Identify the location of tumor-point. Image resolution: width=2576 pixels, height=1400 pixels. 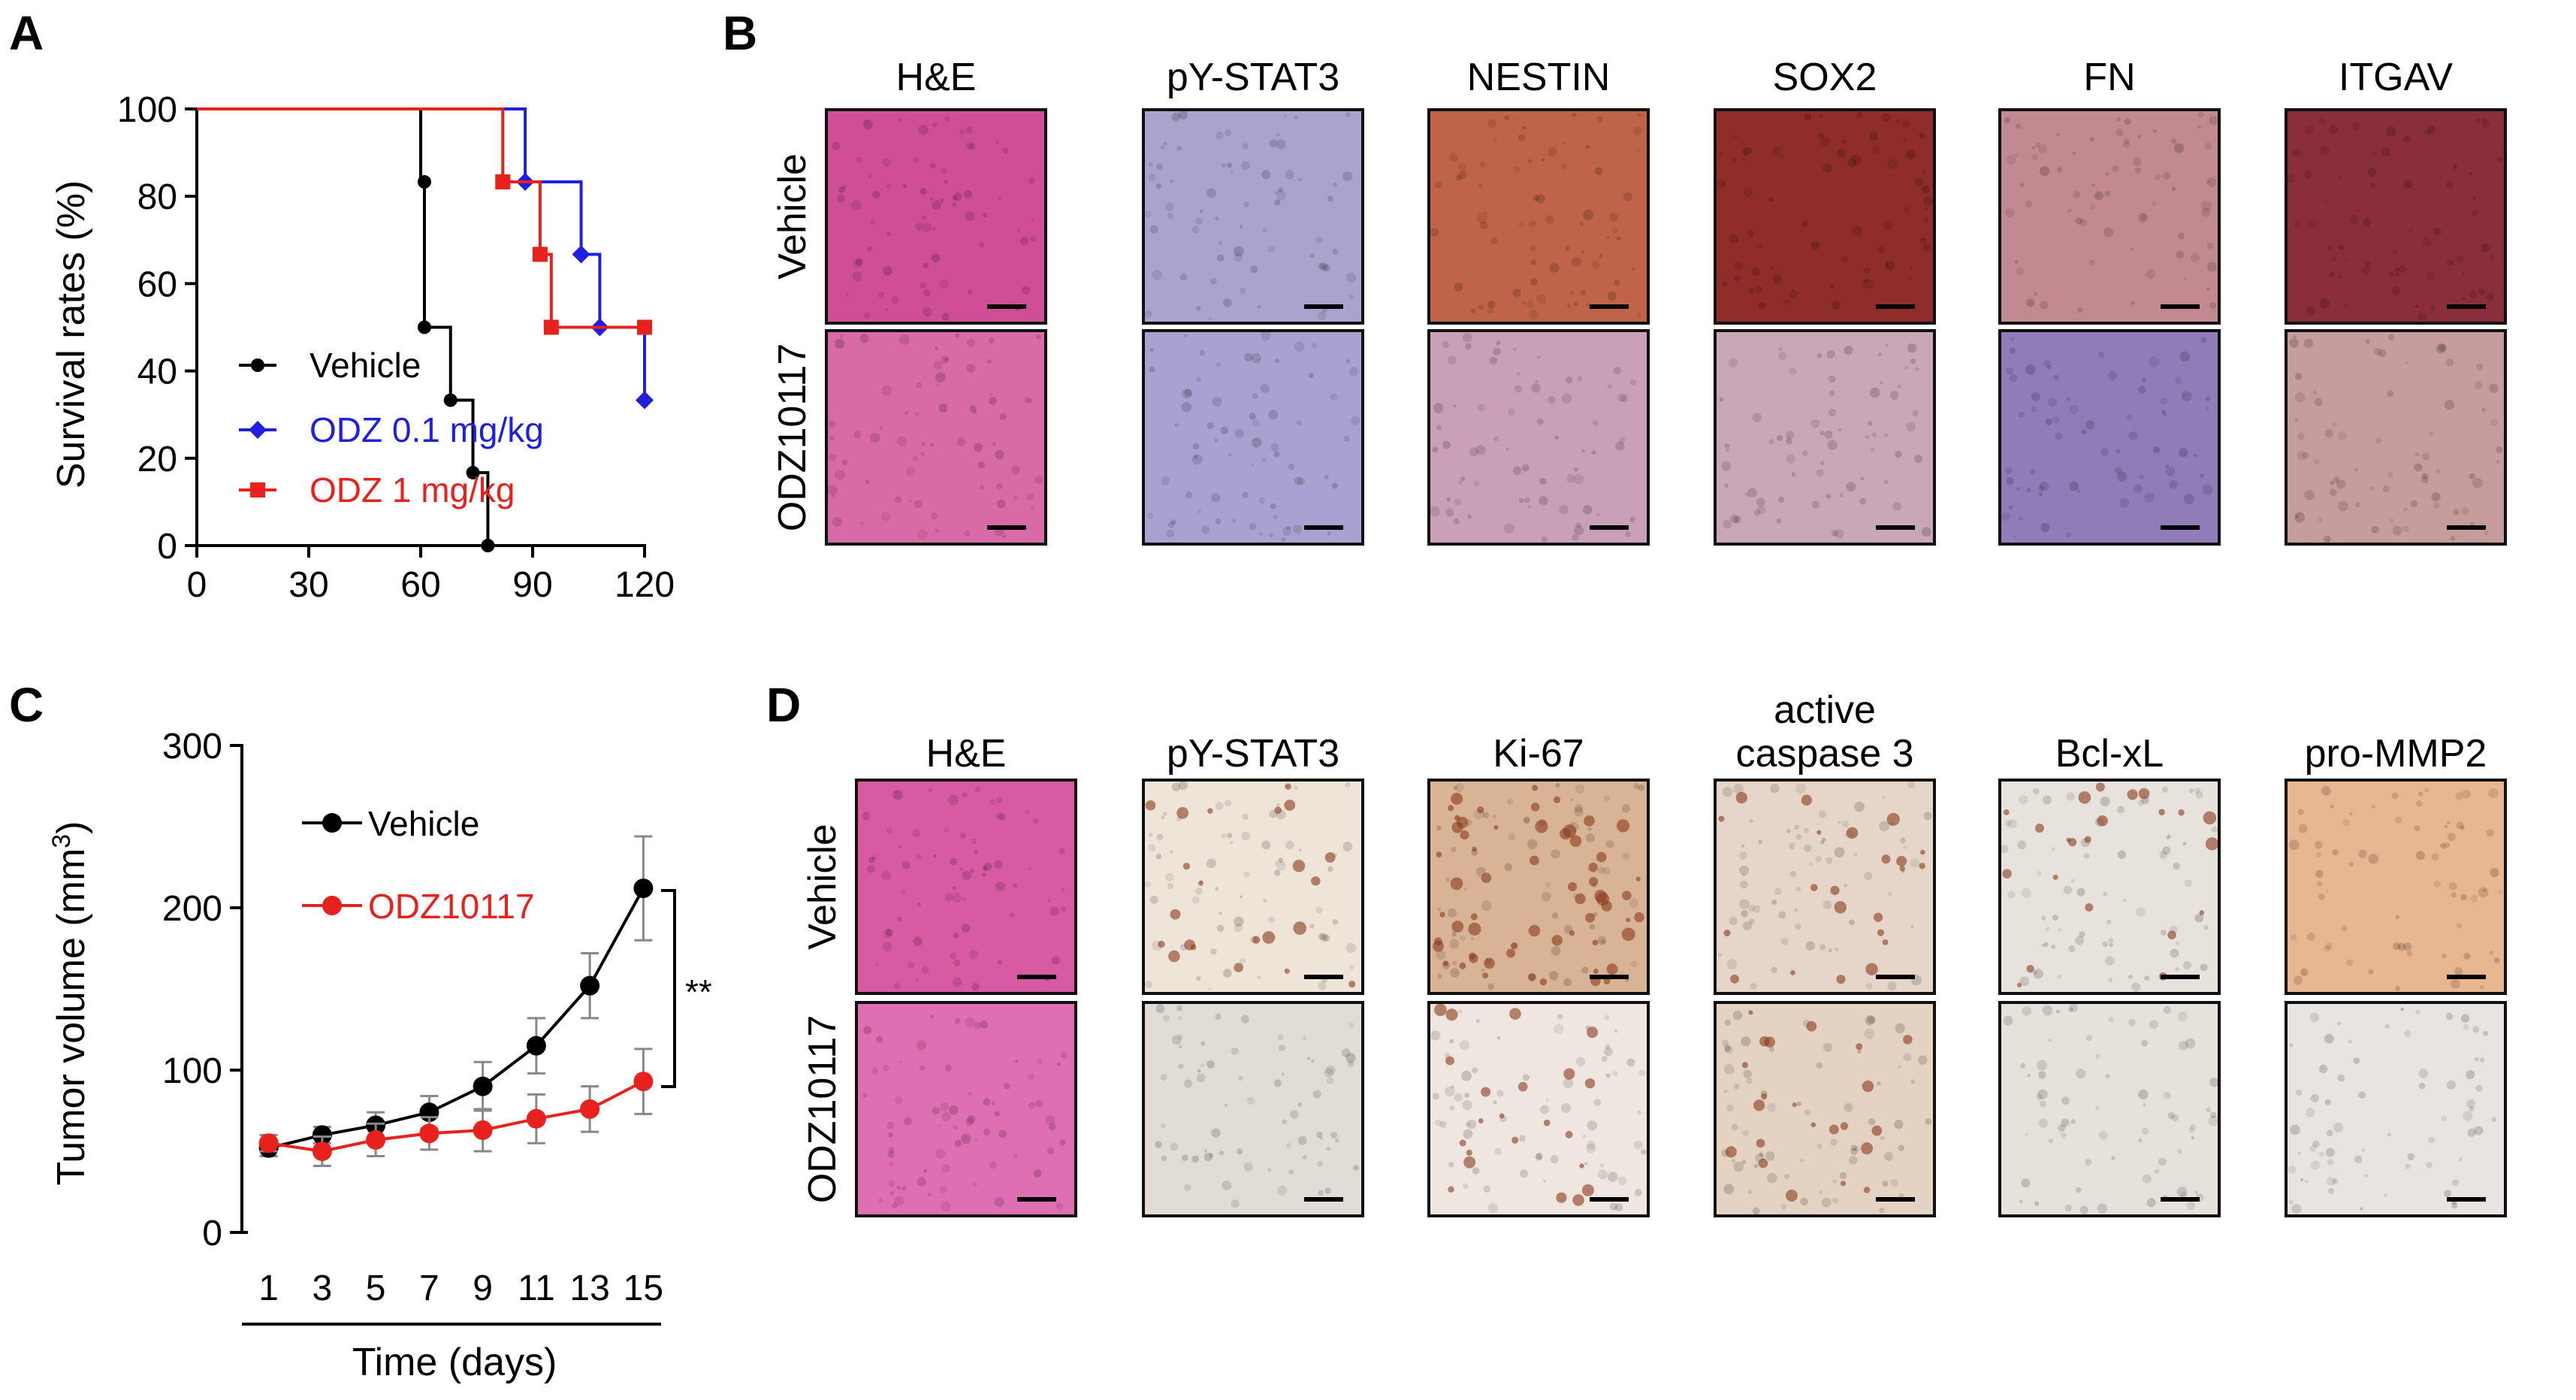
(536, 1118).